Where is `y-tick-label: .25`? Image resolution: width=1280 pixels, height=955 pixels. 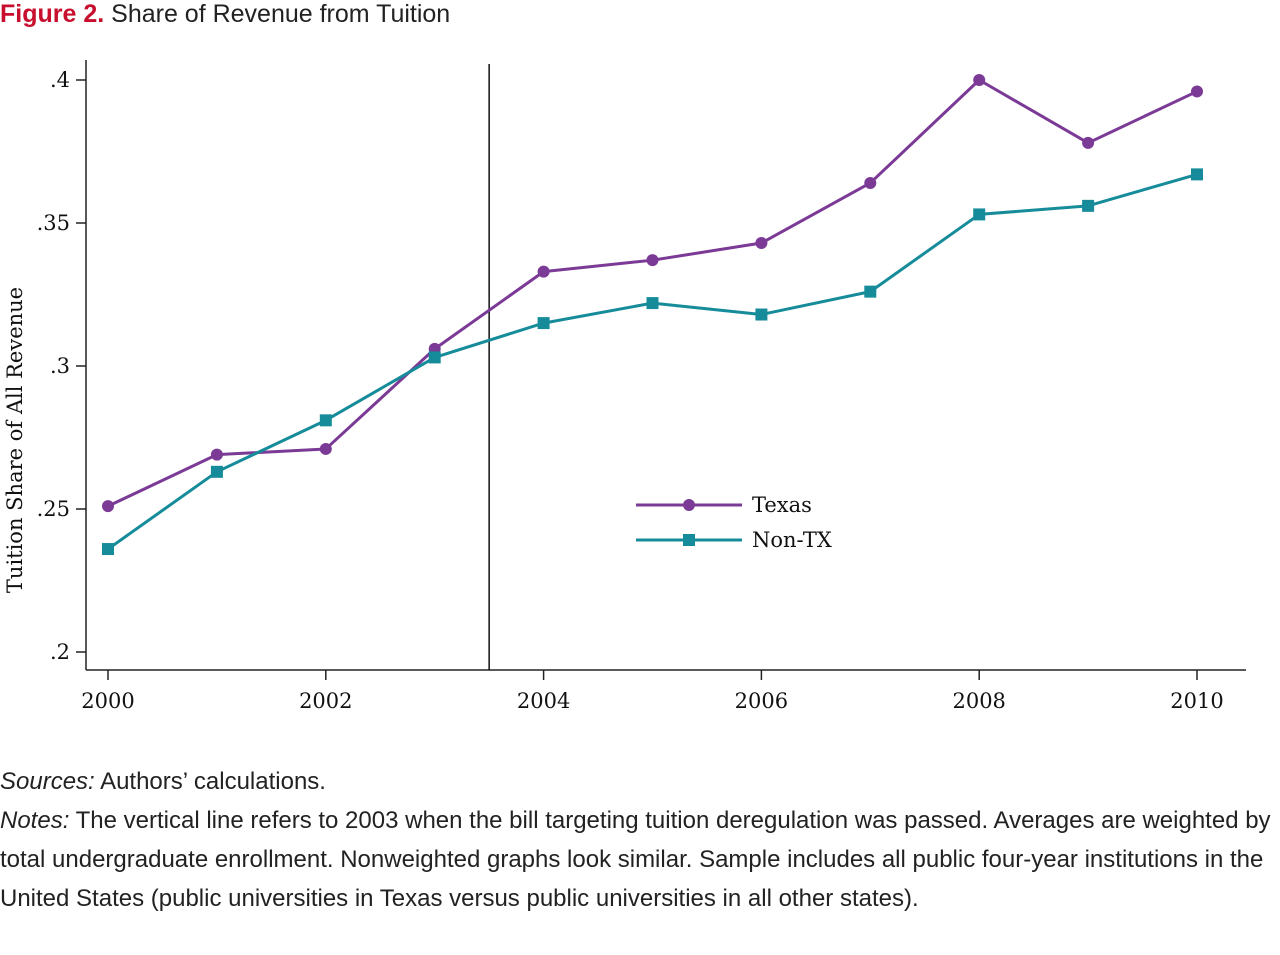 y-tick-label: .25 is located at coordinates (53, 509).